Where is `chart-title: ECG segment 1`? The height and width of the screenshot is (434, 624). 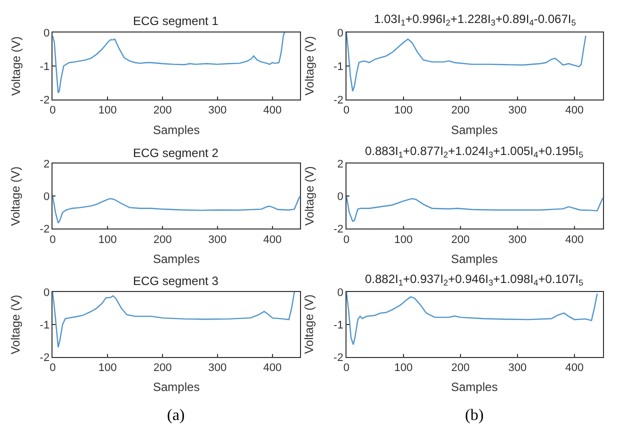
chart-title: ECG segment 1 is located at coordinates (176, 21).